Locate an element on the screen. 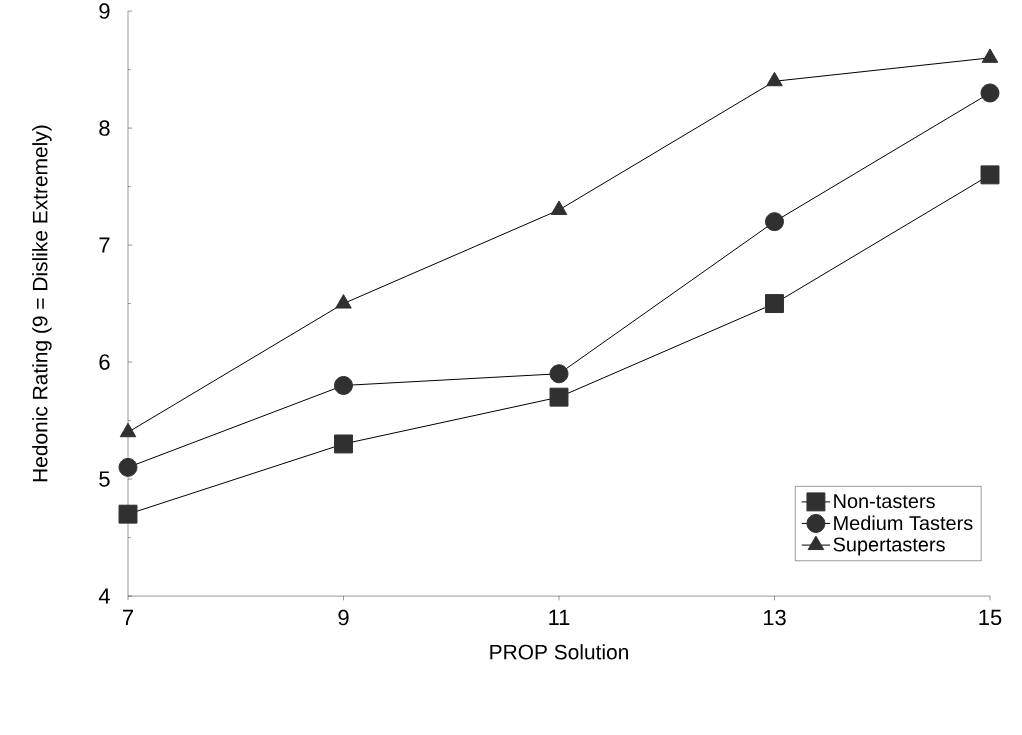  y-tick-label: 8 is located at coordinates (104, 128).